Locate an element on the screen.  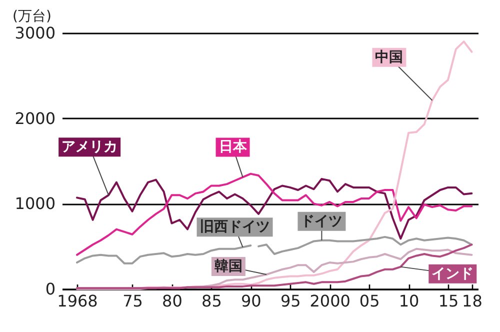
x-tick-label: 75 is located at coordinates (132, 301).